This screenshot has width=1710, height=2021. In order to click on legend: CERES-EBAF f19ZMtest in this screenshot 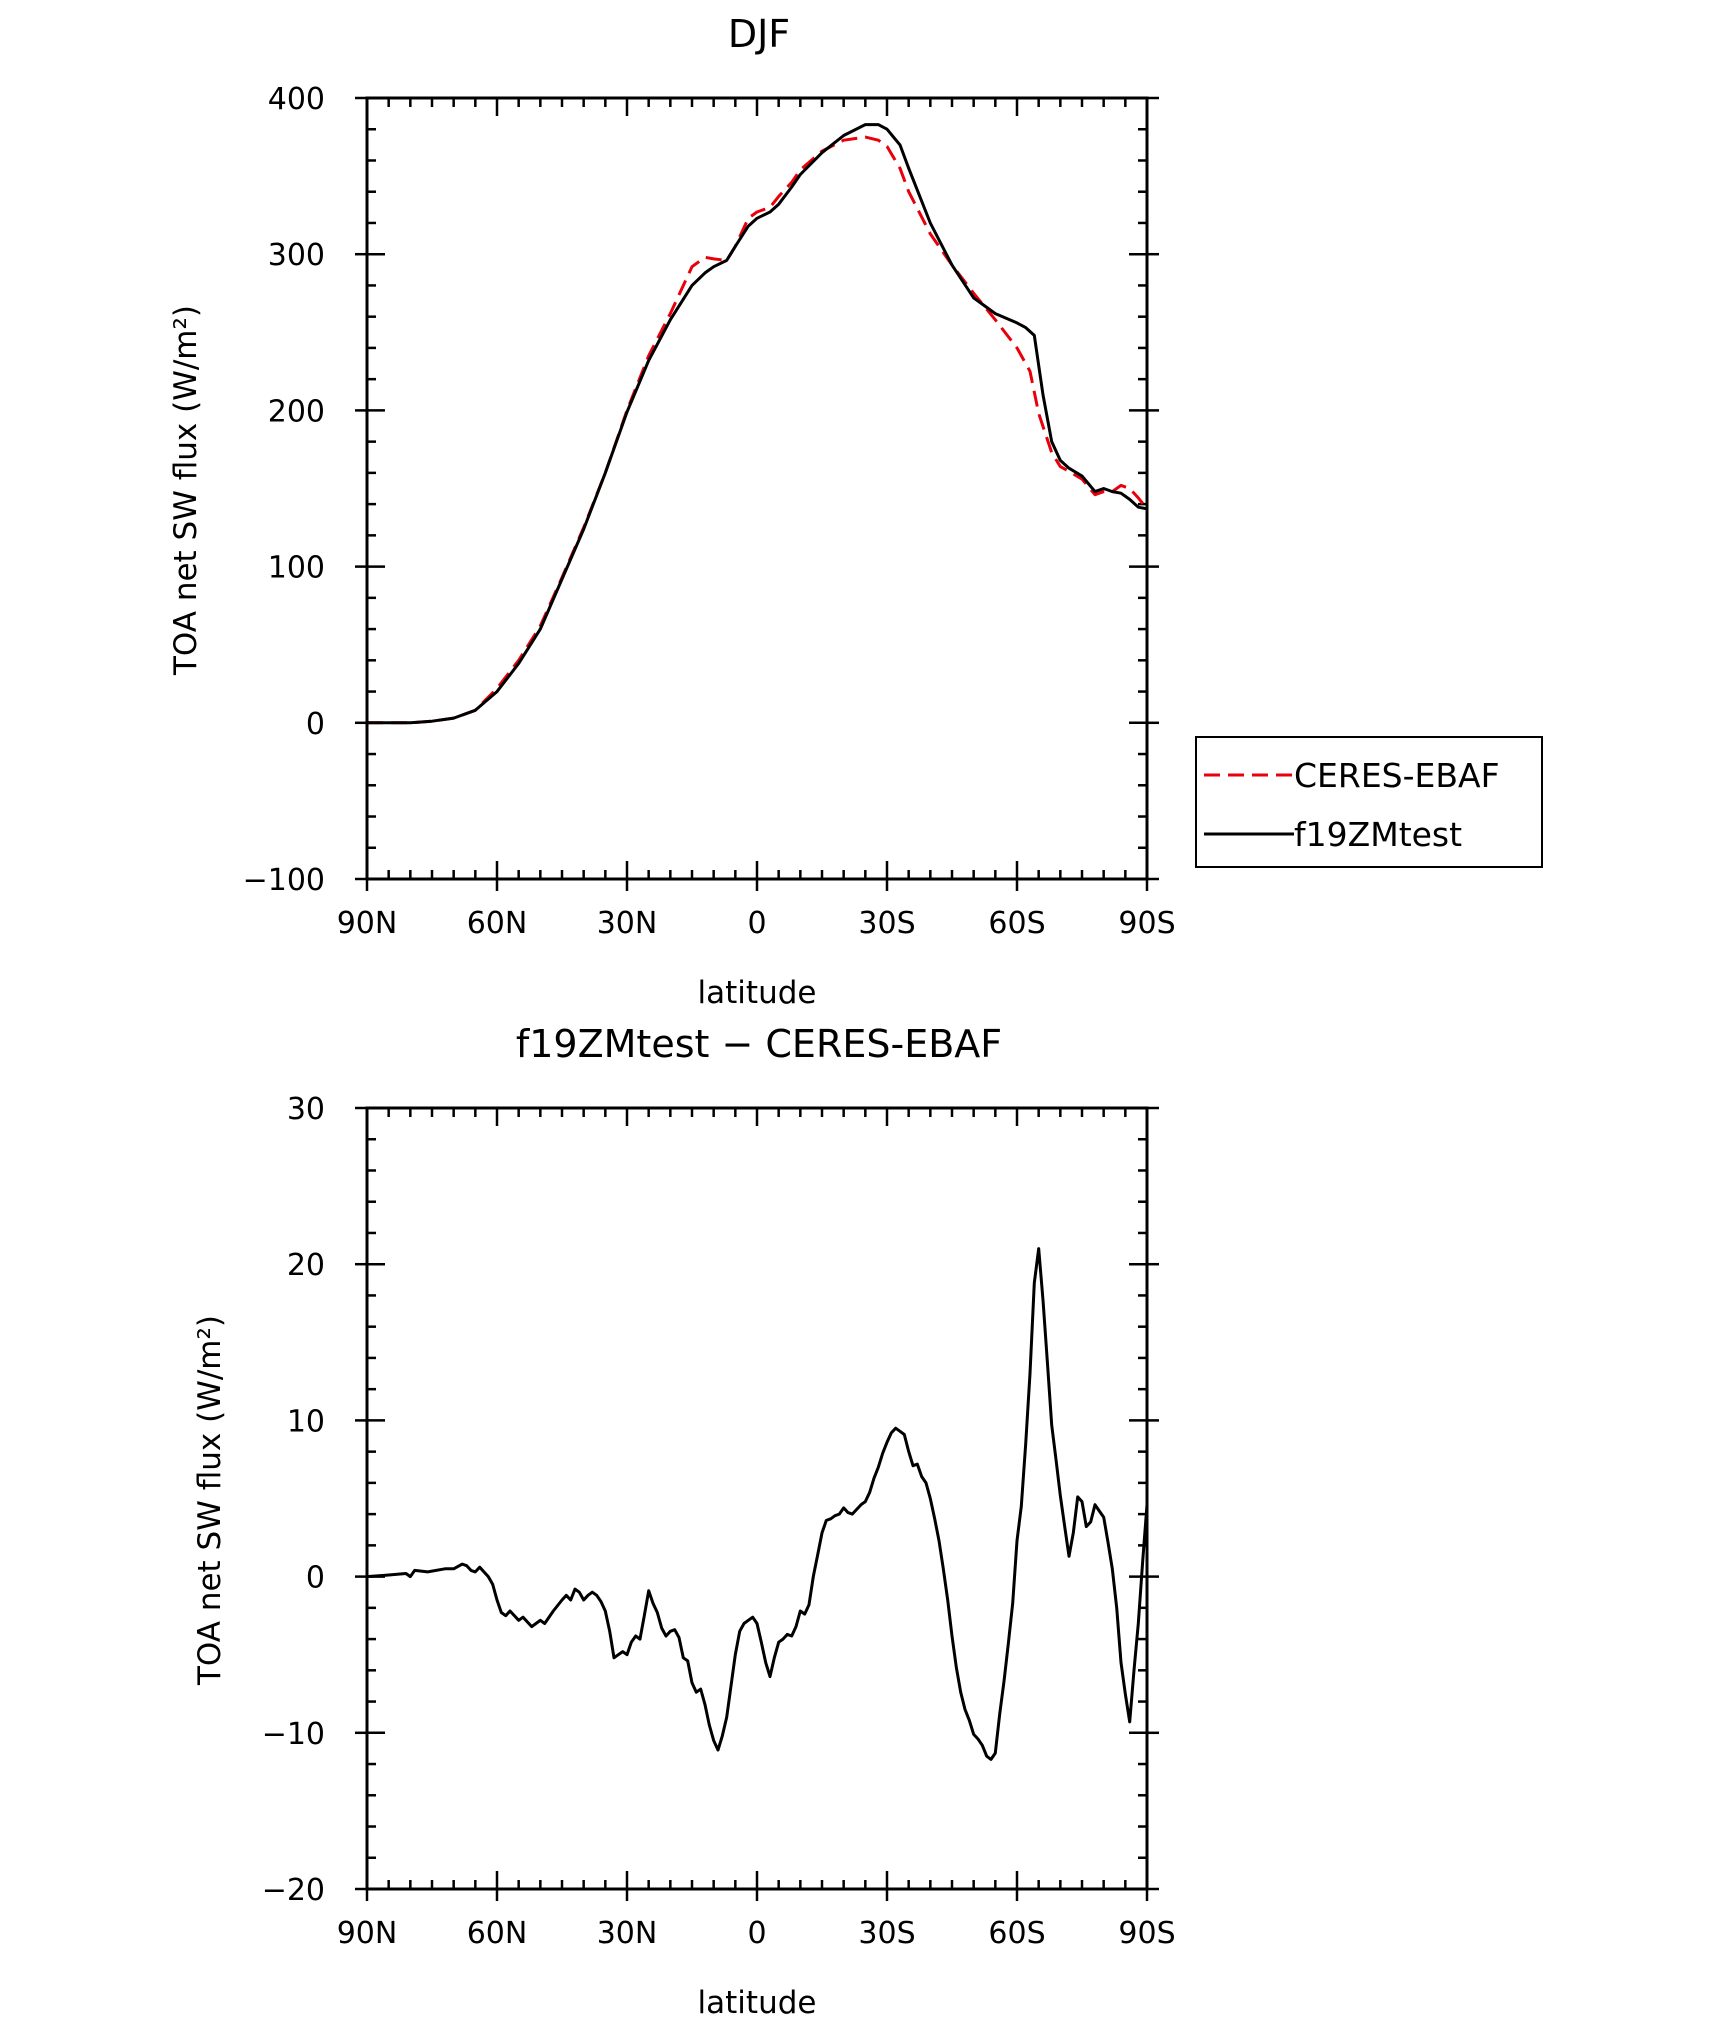, I will do `click(1369, 802)`.